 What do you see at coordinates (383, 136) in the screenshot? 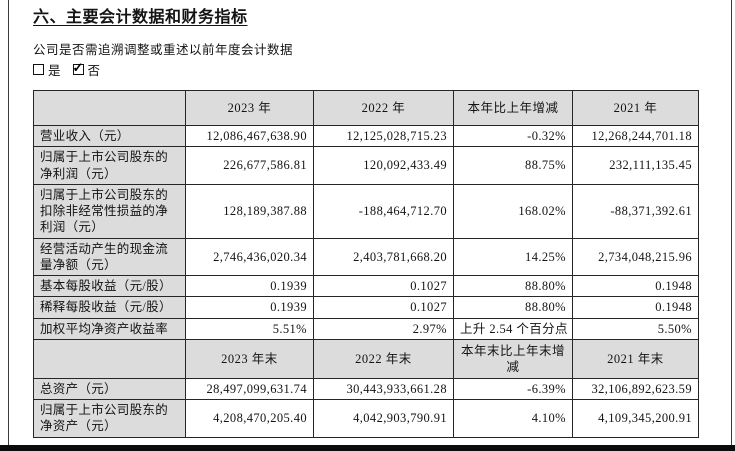
I see `cell-value: 12,125,028,715.23` at bounding box center [383, 136].